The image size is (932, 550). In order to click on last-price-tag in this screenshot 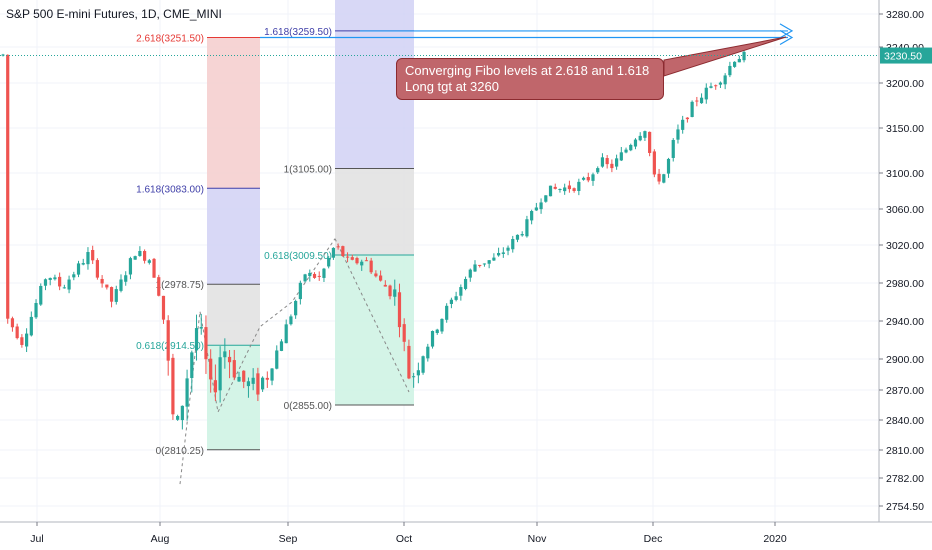, I will do `click(906, 55)`.